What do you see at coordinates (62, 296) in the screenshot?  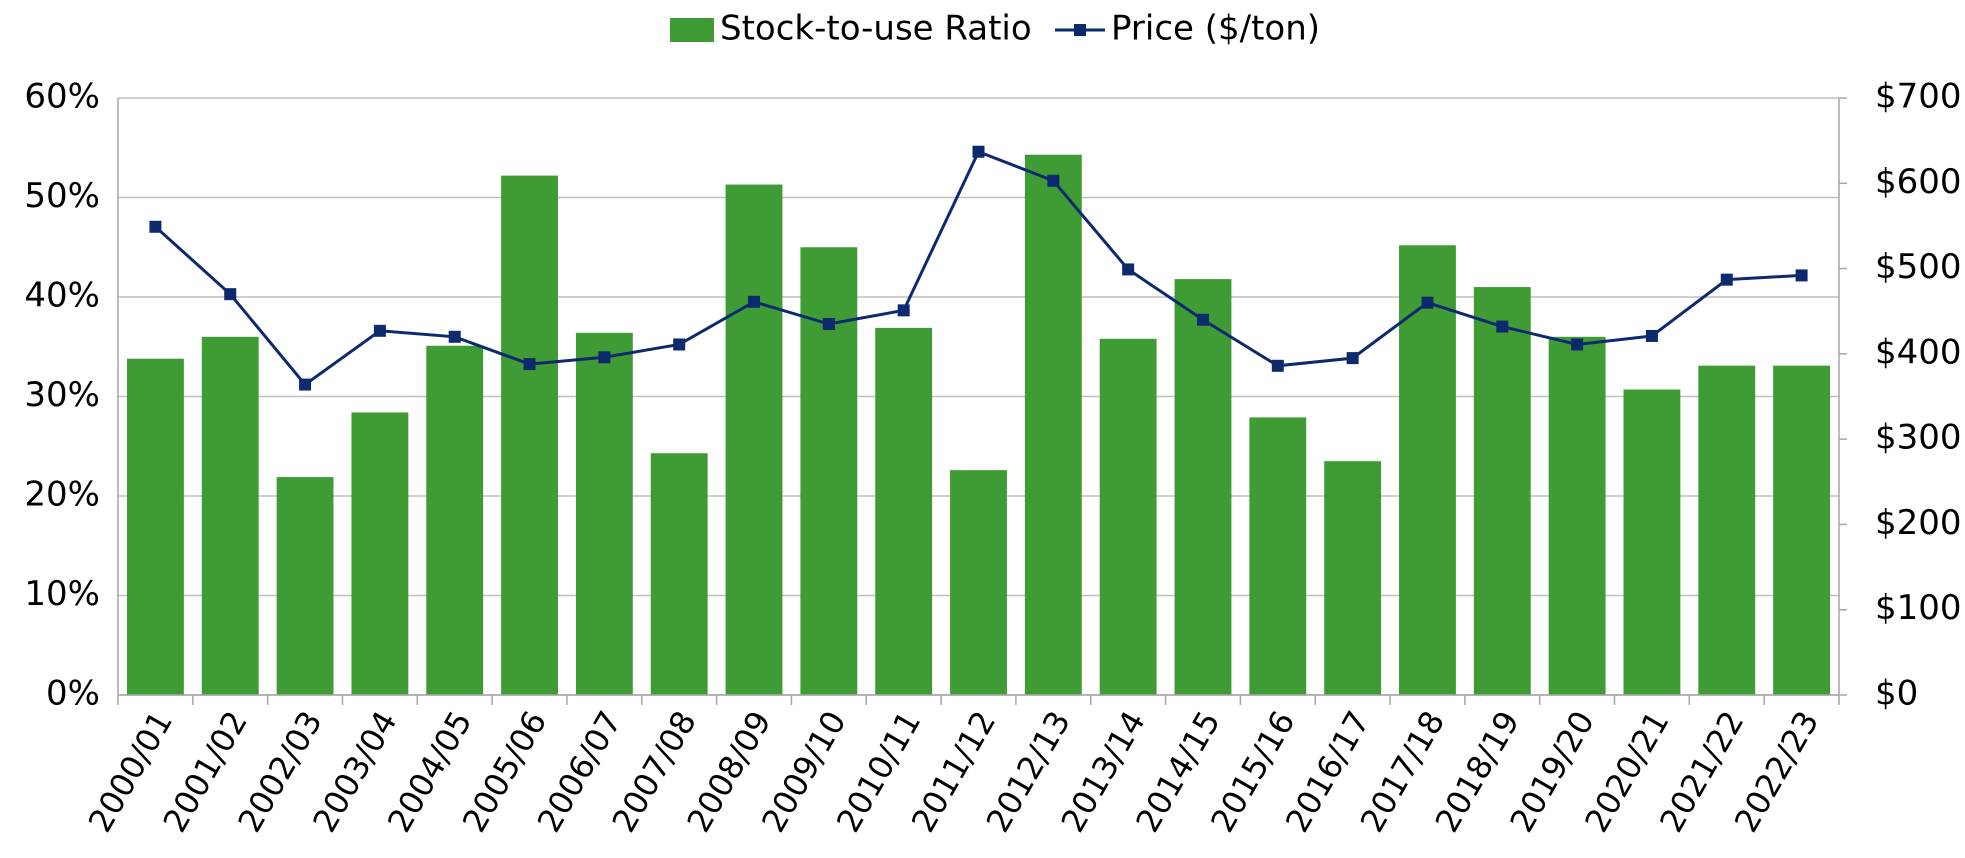 I see `y-tick-label: 40%` at bounding box center [62, 296].